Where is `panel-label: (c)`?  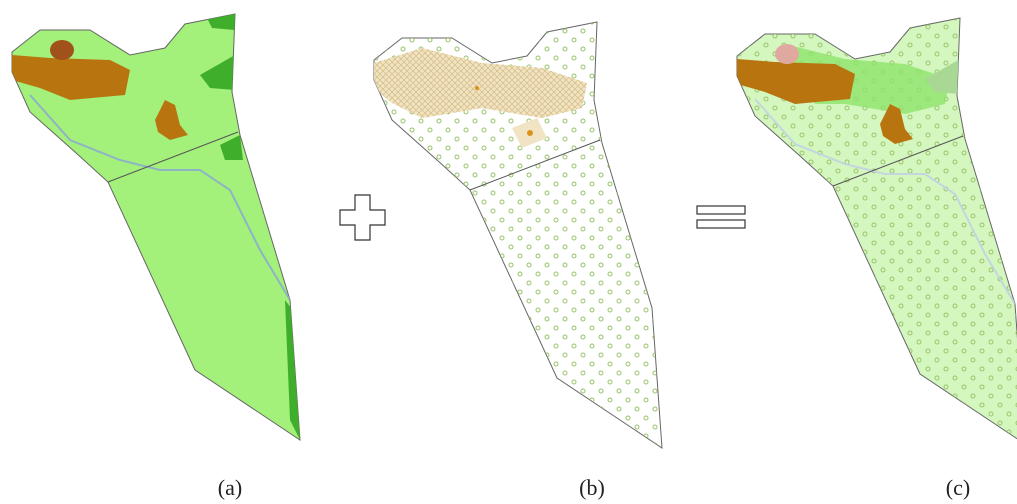 panel-label: (c) is located at coordinates (958, 487).